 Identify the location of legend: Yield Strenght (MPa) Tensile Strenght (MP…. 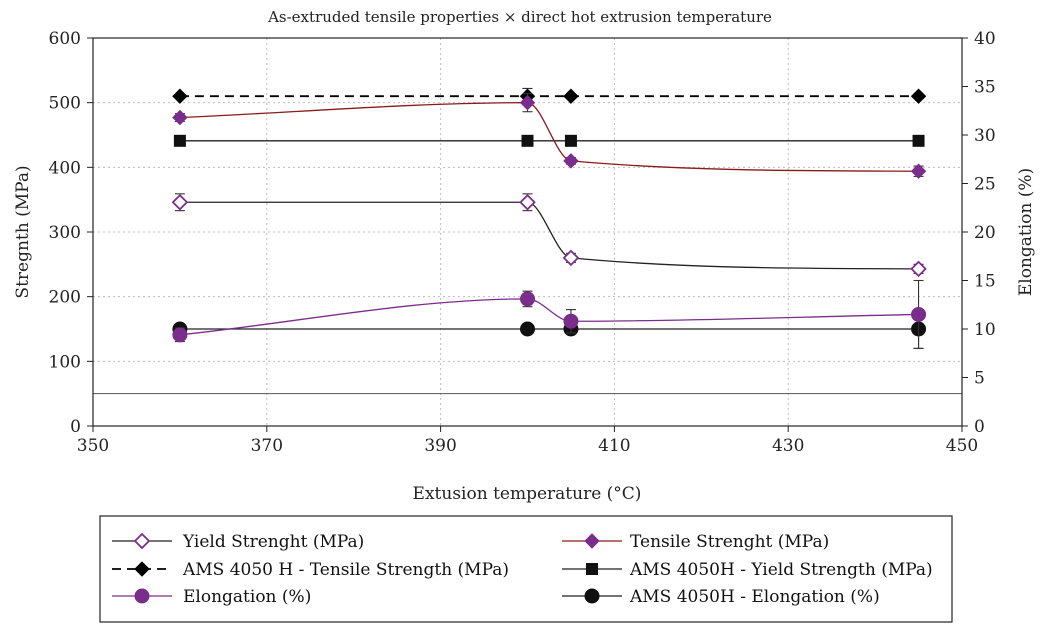
(526, 569).